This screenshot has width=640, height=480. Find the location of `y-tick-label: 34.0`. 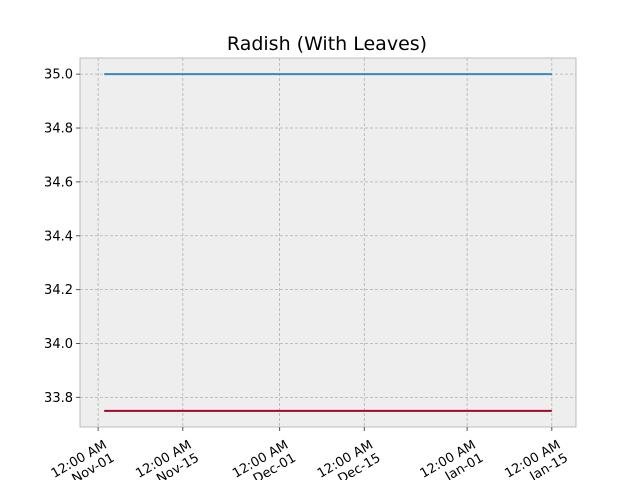

y-tick-label: 34.0 is located at coordinates (58, 344).